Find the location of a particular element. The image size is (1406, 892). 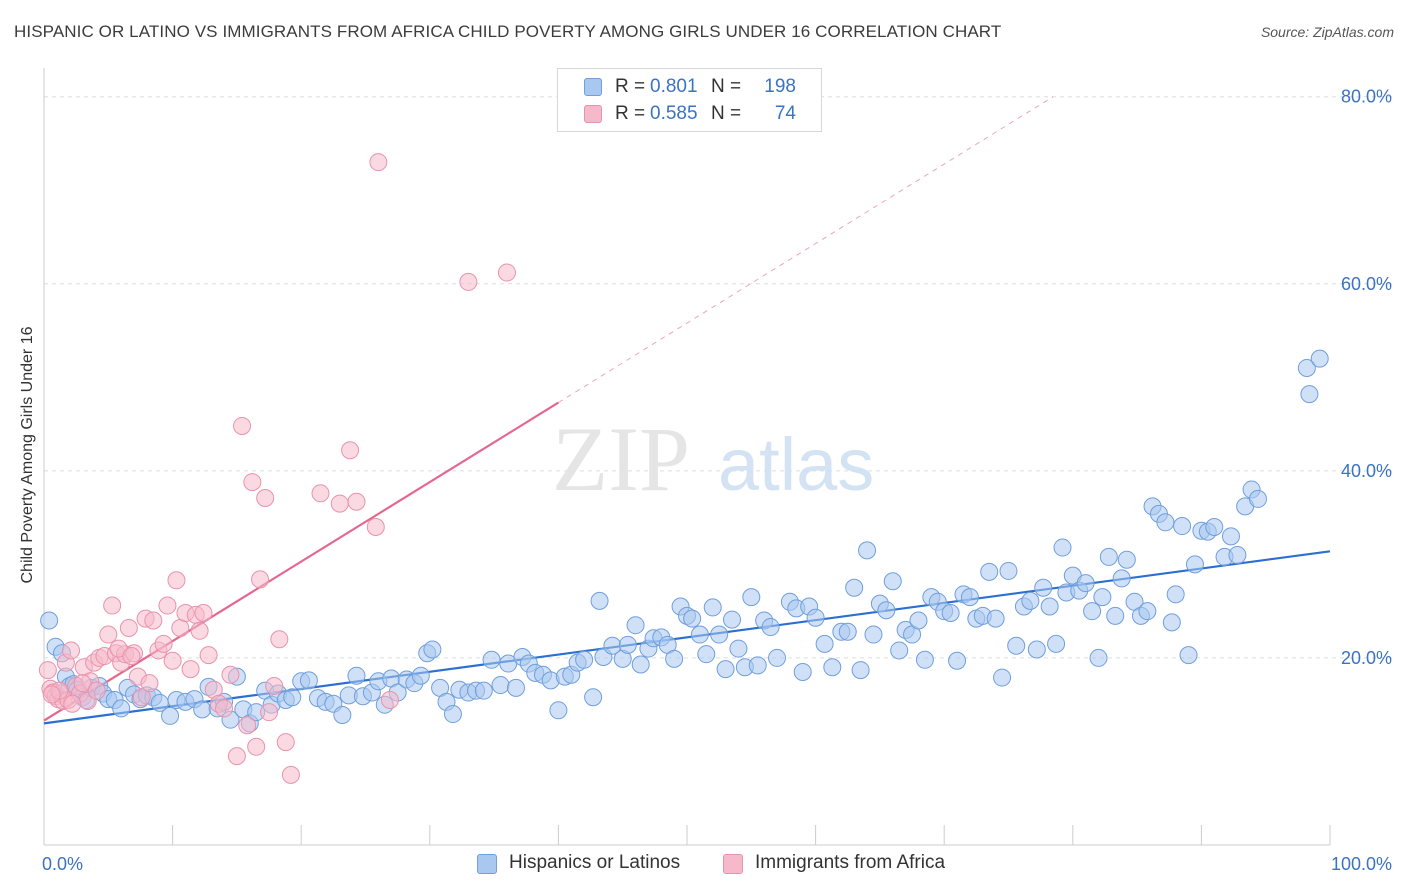

y-tick-label: 40.0% is located at coordinates (1366, 471).